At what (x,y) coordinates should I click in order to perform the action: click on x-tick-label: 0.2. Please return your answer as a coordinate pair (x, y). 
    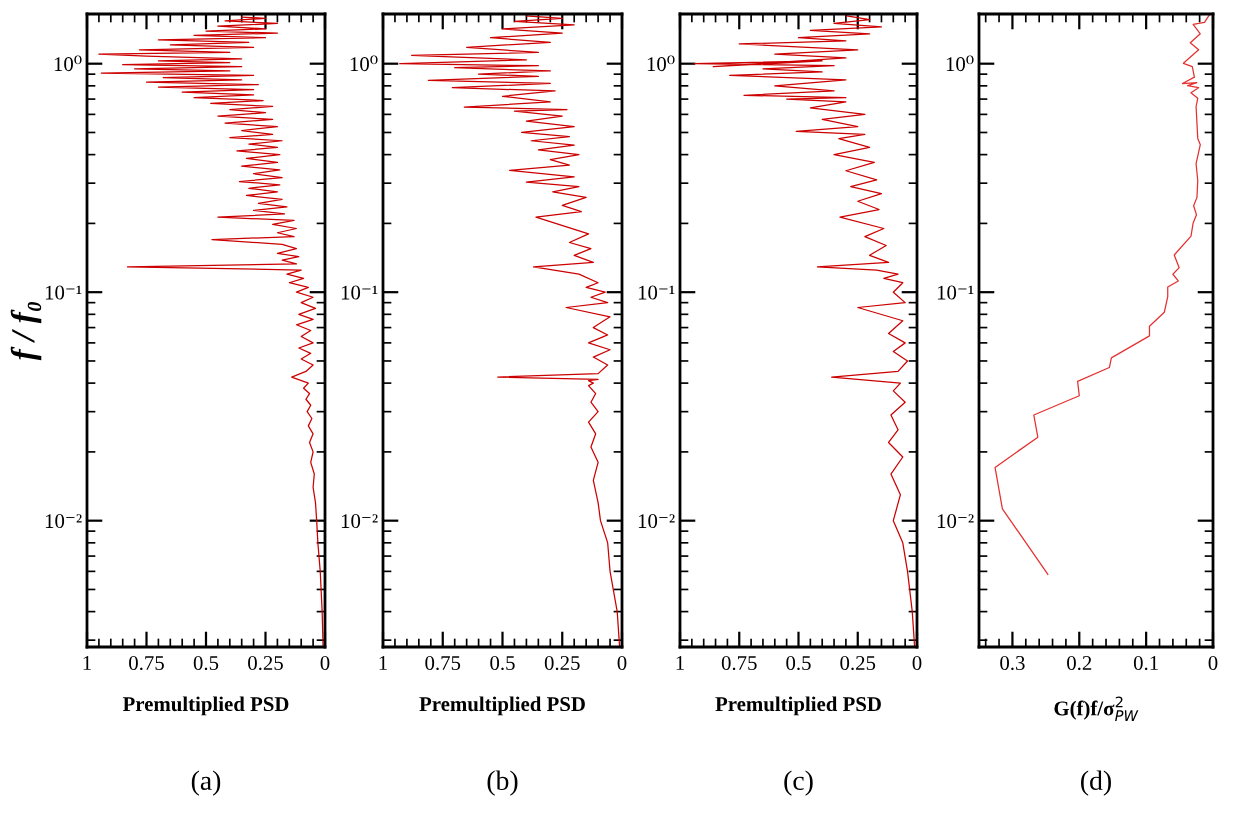
    Looking at the image, I should click on (1079, 663).